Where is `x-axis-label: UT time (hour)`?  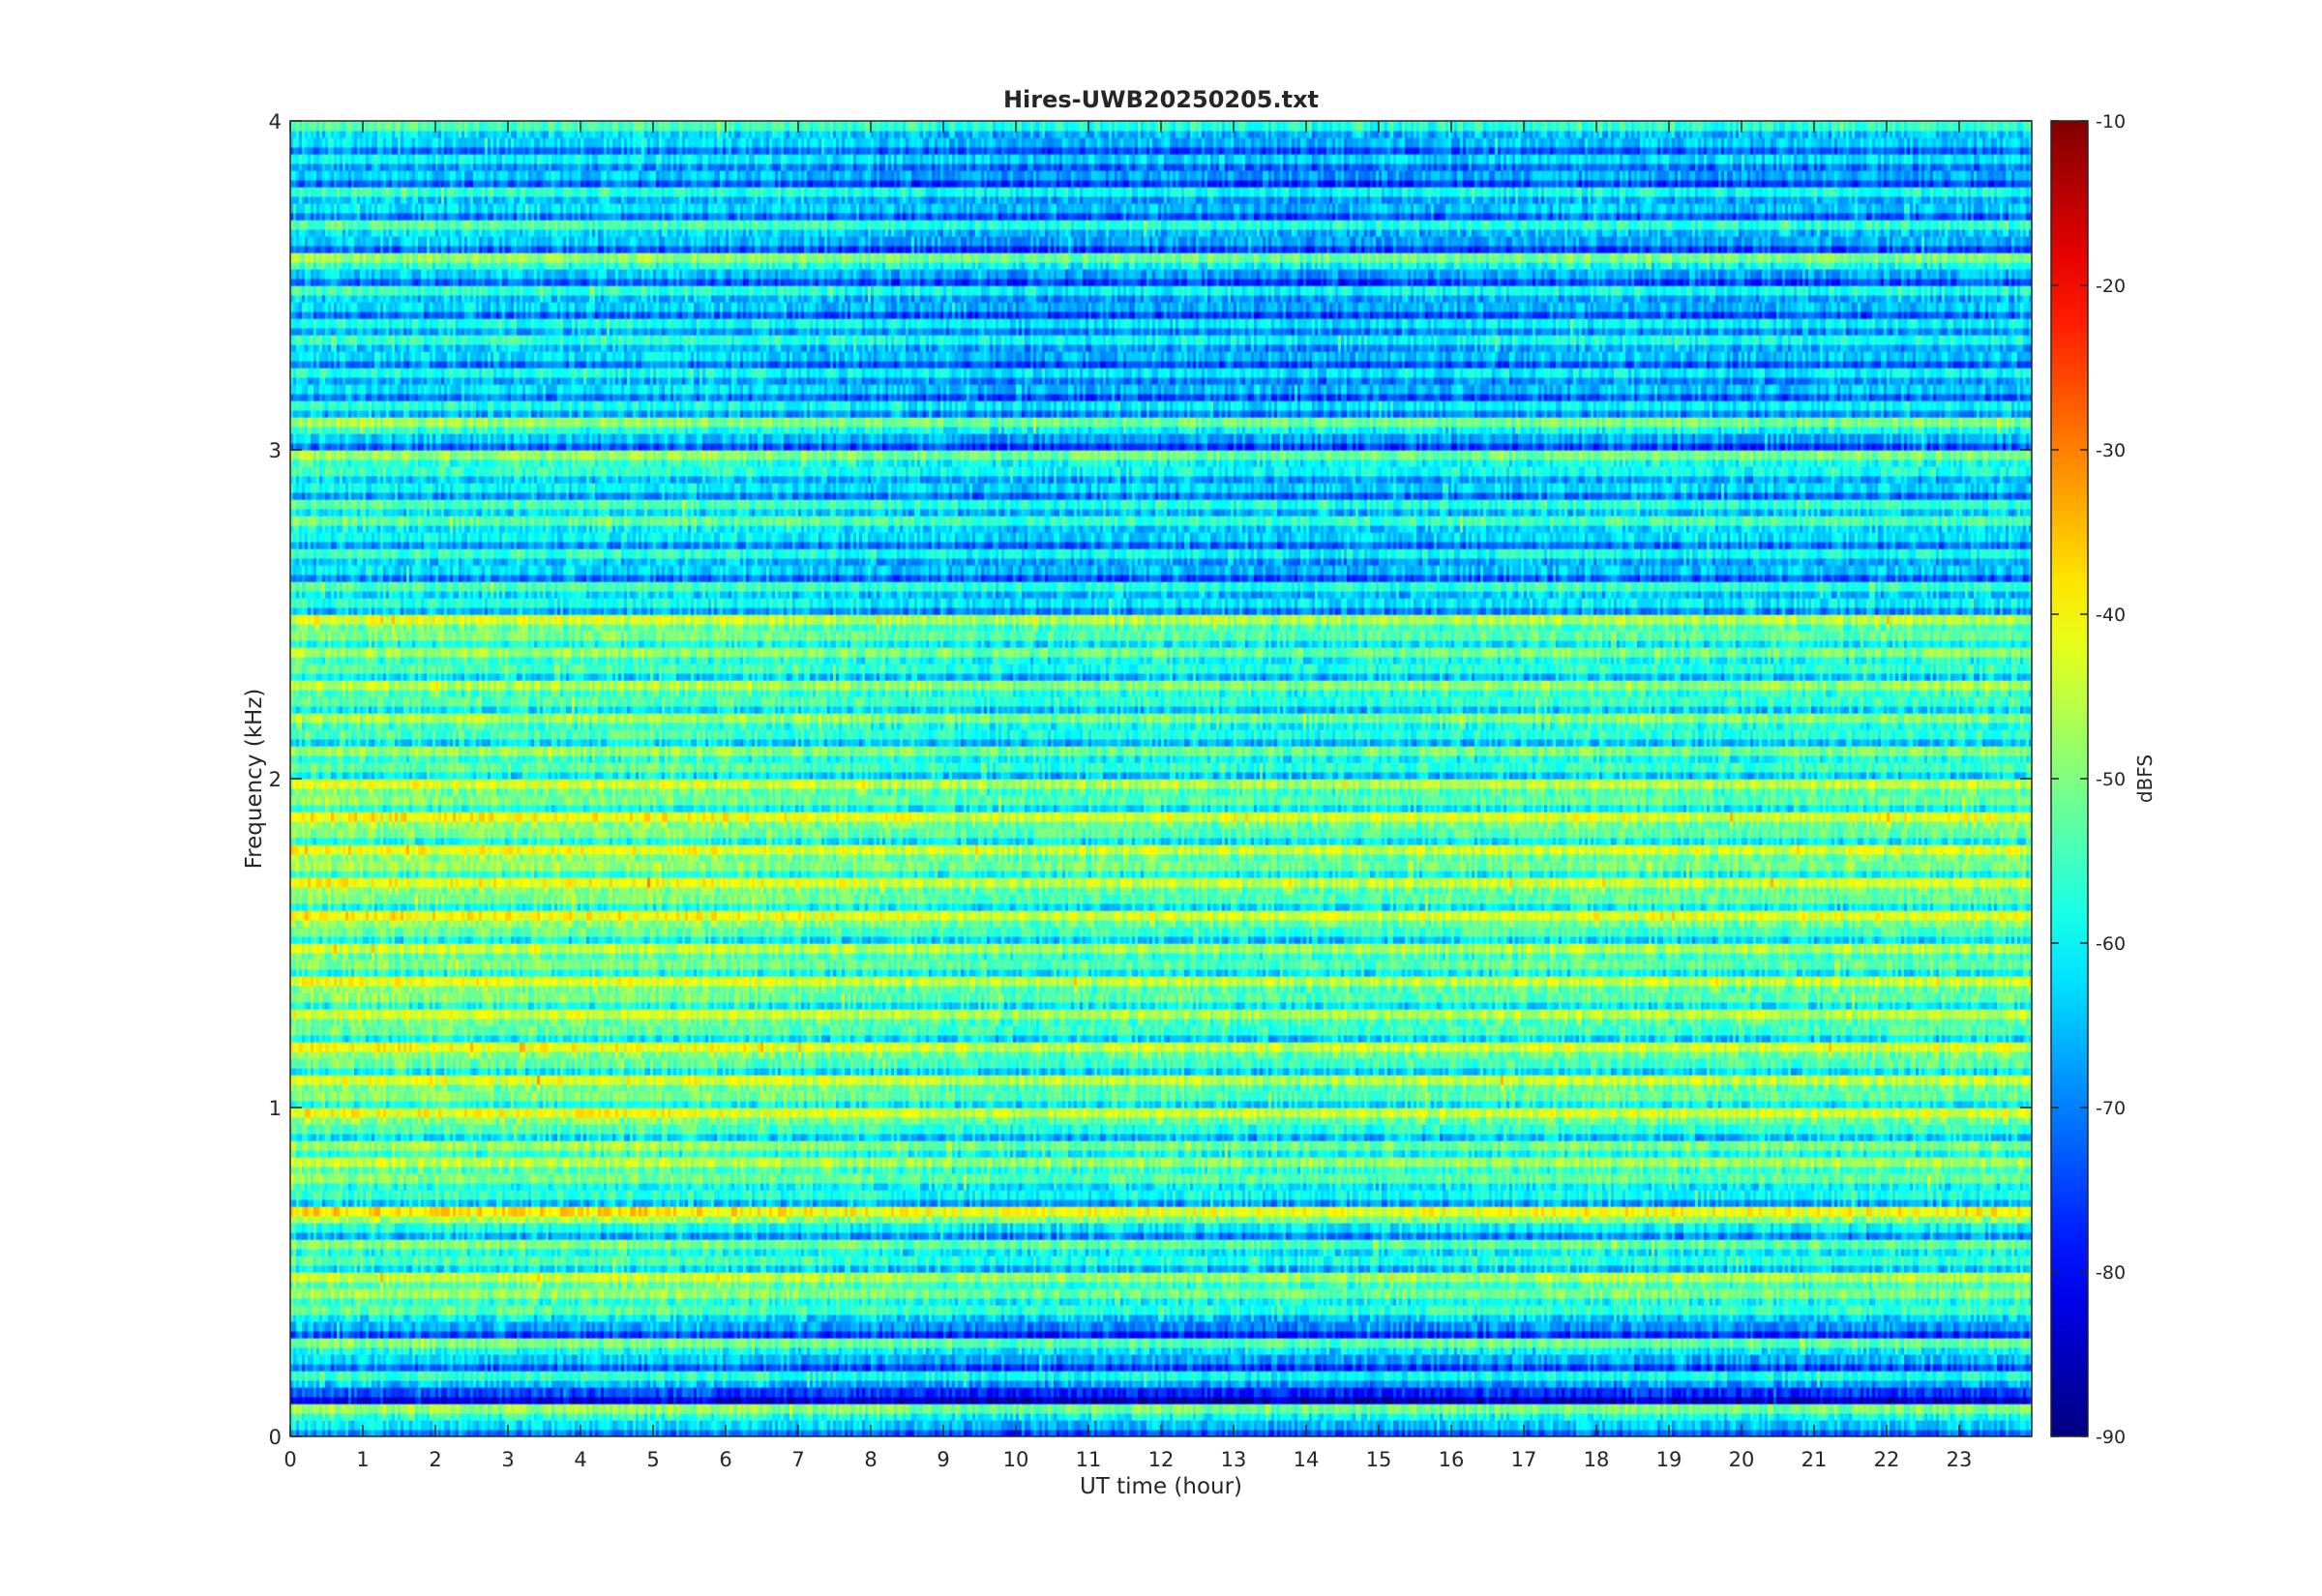 x-axis-label: UT time (hour) is located at coordinates (1161, 1486).